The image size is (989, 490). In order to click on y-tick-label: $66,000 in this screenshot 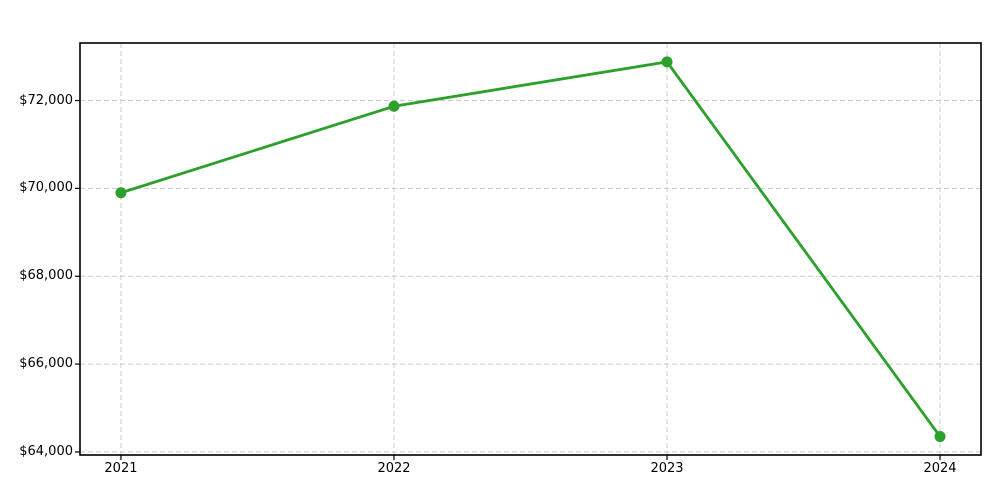, I will do `click(46, 364)`.